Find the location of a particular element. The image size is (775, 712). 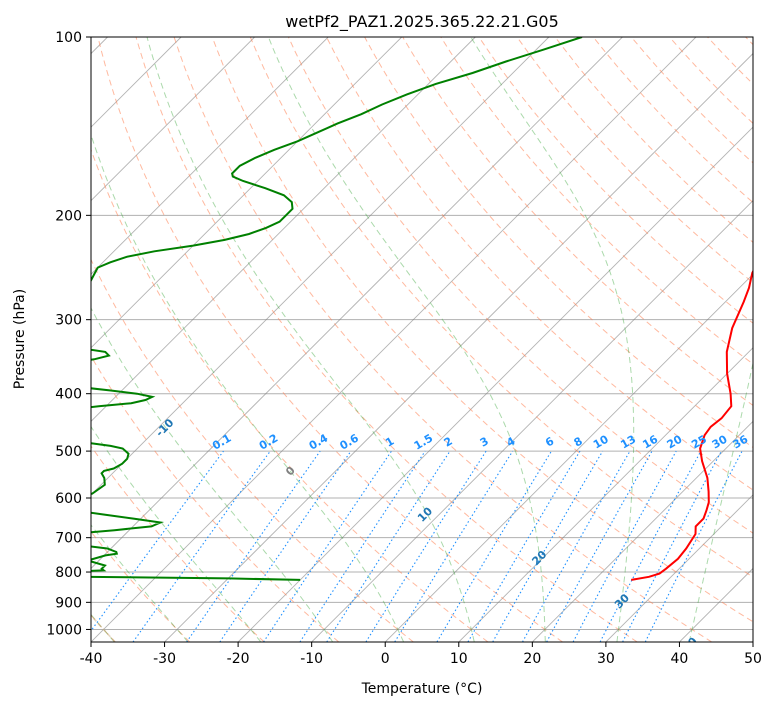

moist-adiabat-label: 0 is located at coordinates (290, 471).